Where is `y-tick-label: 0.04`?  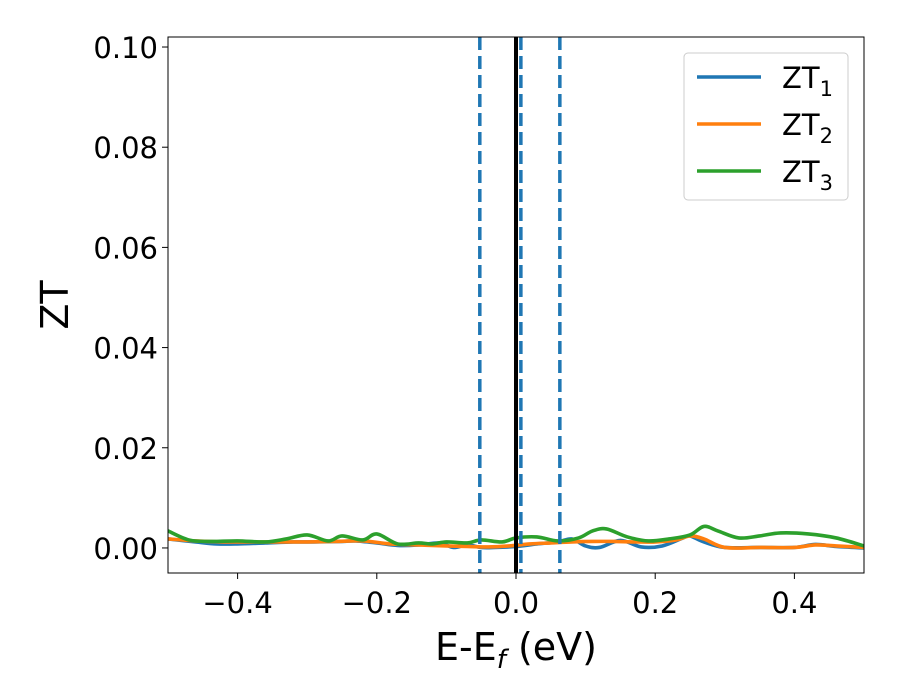 y-tick-label: 0.04 is located at coordinates (125, 349).